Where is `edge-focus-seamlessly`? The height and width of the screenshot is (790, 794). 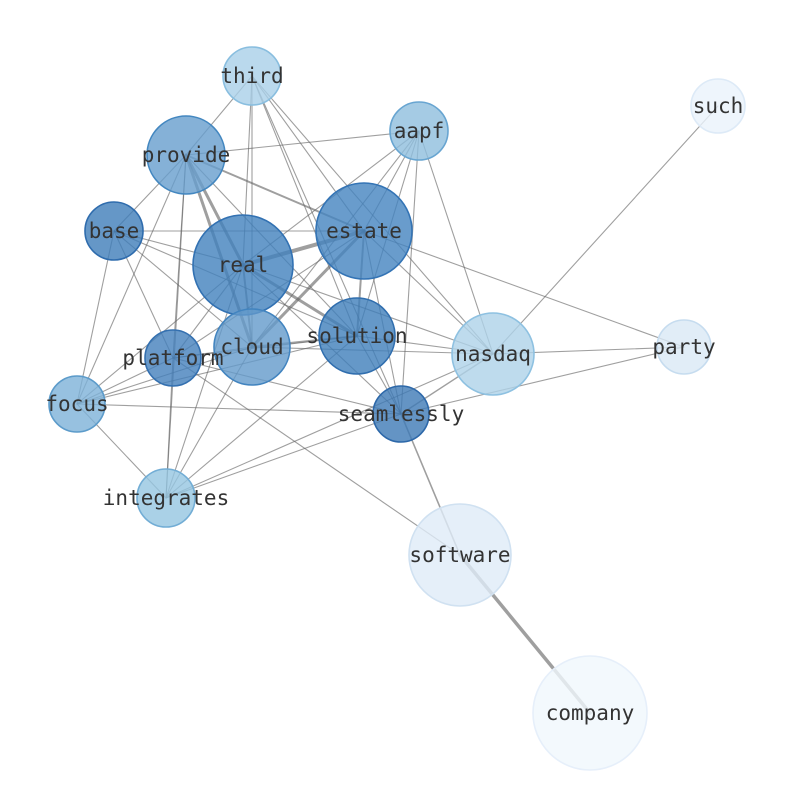
edge-focus-seamlessly is located at coordinates (239, 409).